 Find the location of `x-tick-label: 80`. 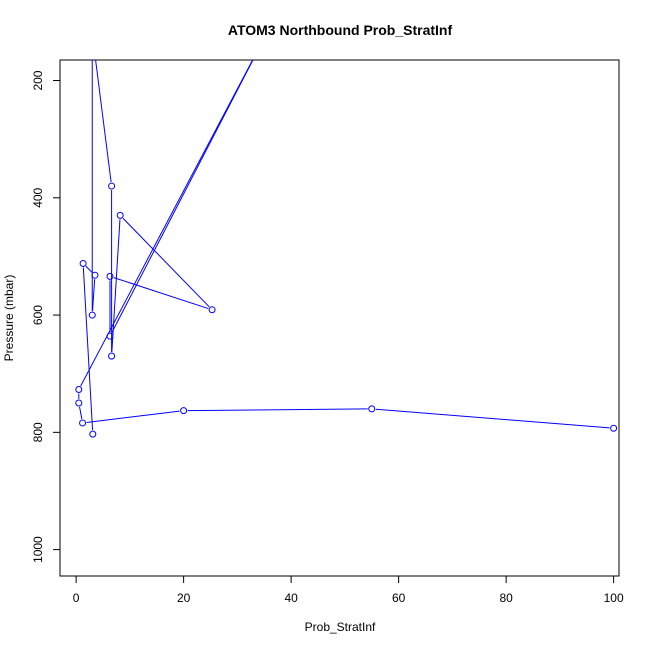

x-tick-label: 80 is located at coordinates (506, 598).